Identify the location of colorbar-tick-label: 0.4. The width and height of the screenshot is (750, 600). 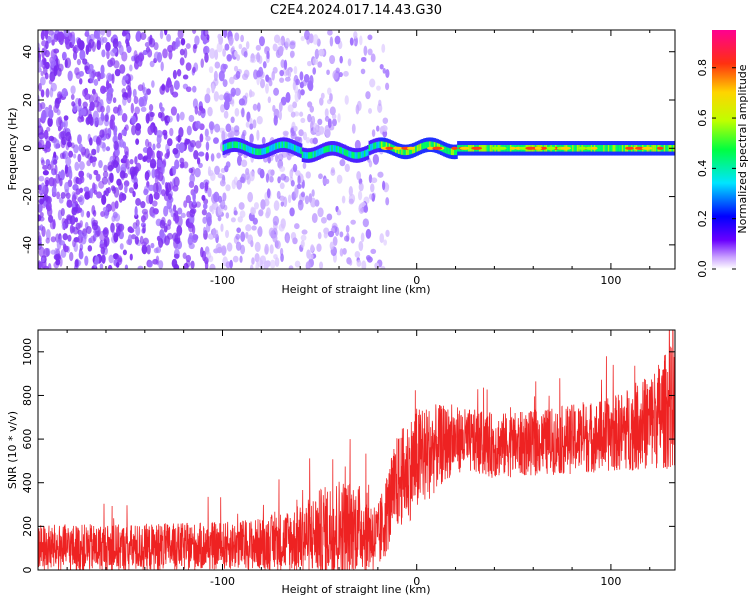
(702, 169).